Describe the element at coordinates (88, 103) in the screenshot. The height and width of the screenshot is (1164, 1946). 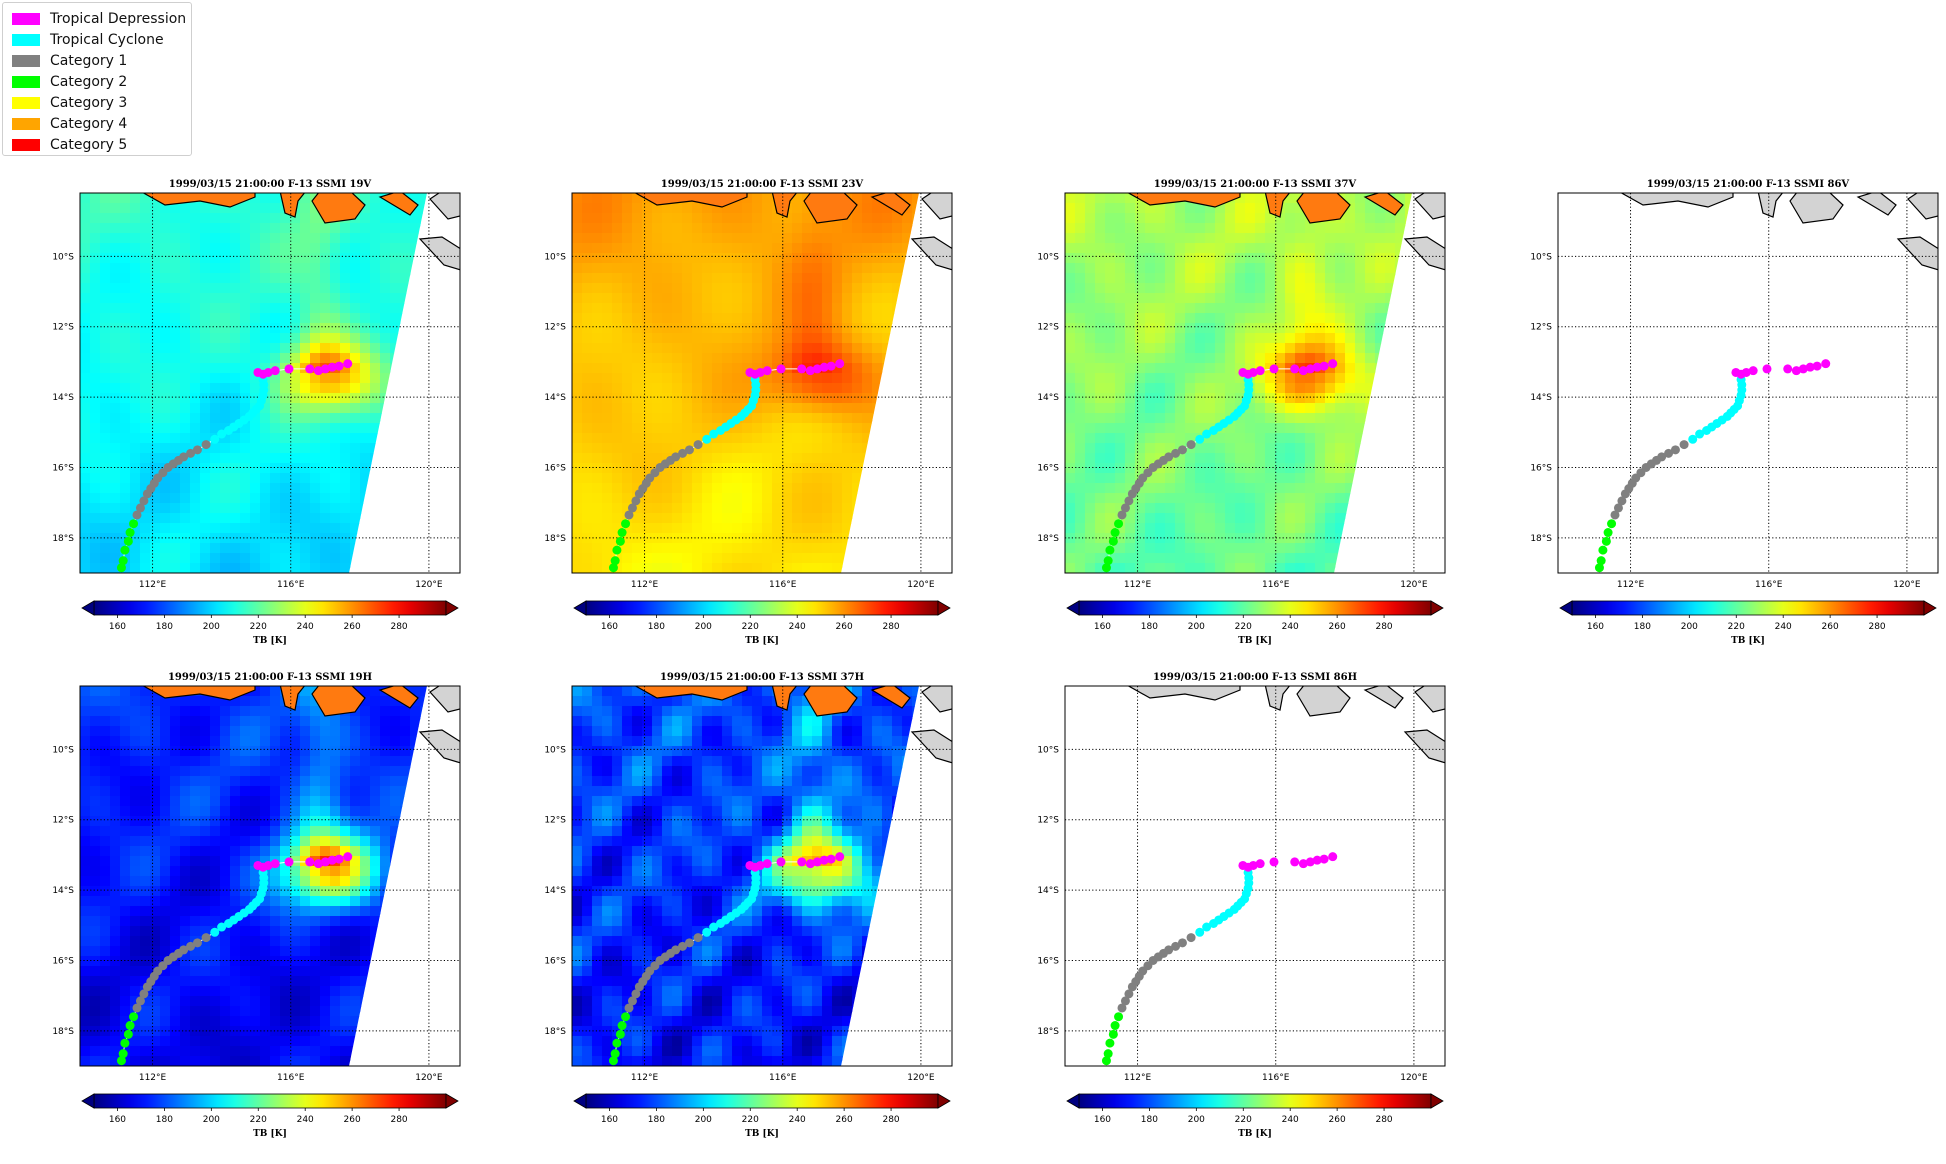
I see `legend-label: Category 3` at that location.